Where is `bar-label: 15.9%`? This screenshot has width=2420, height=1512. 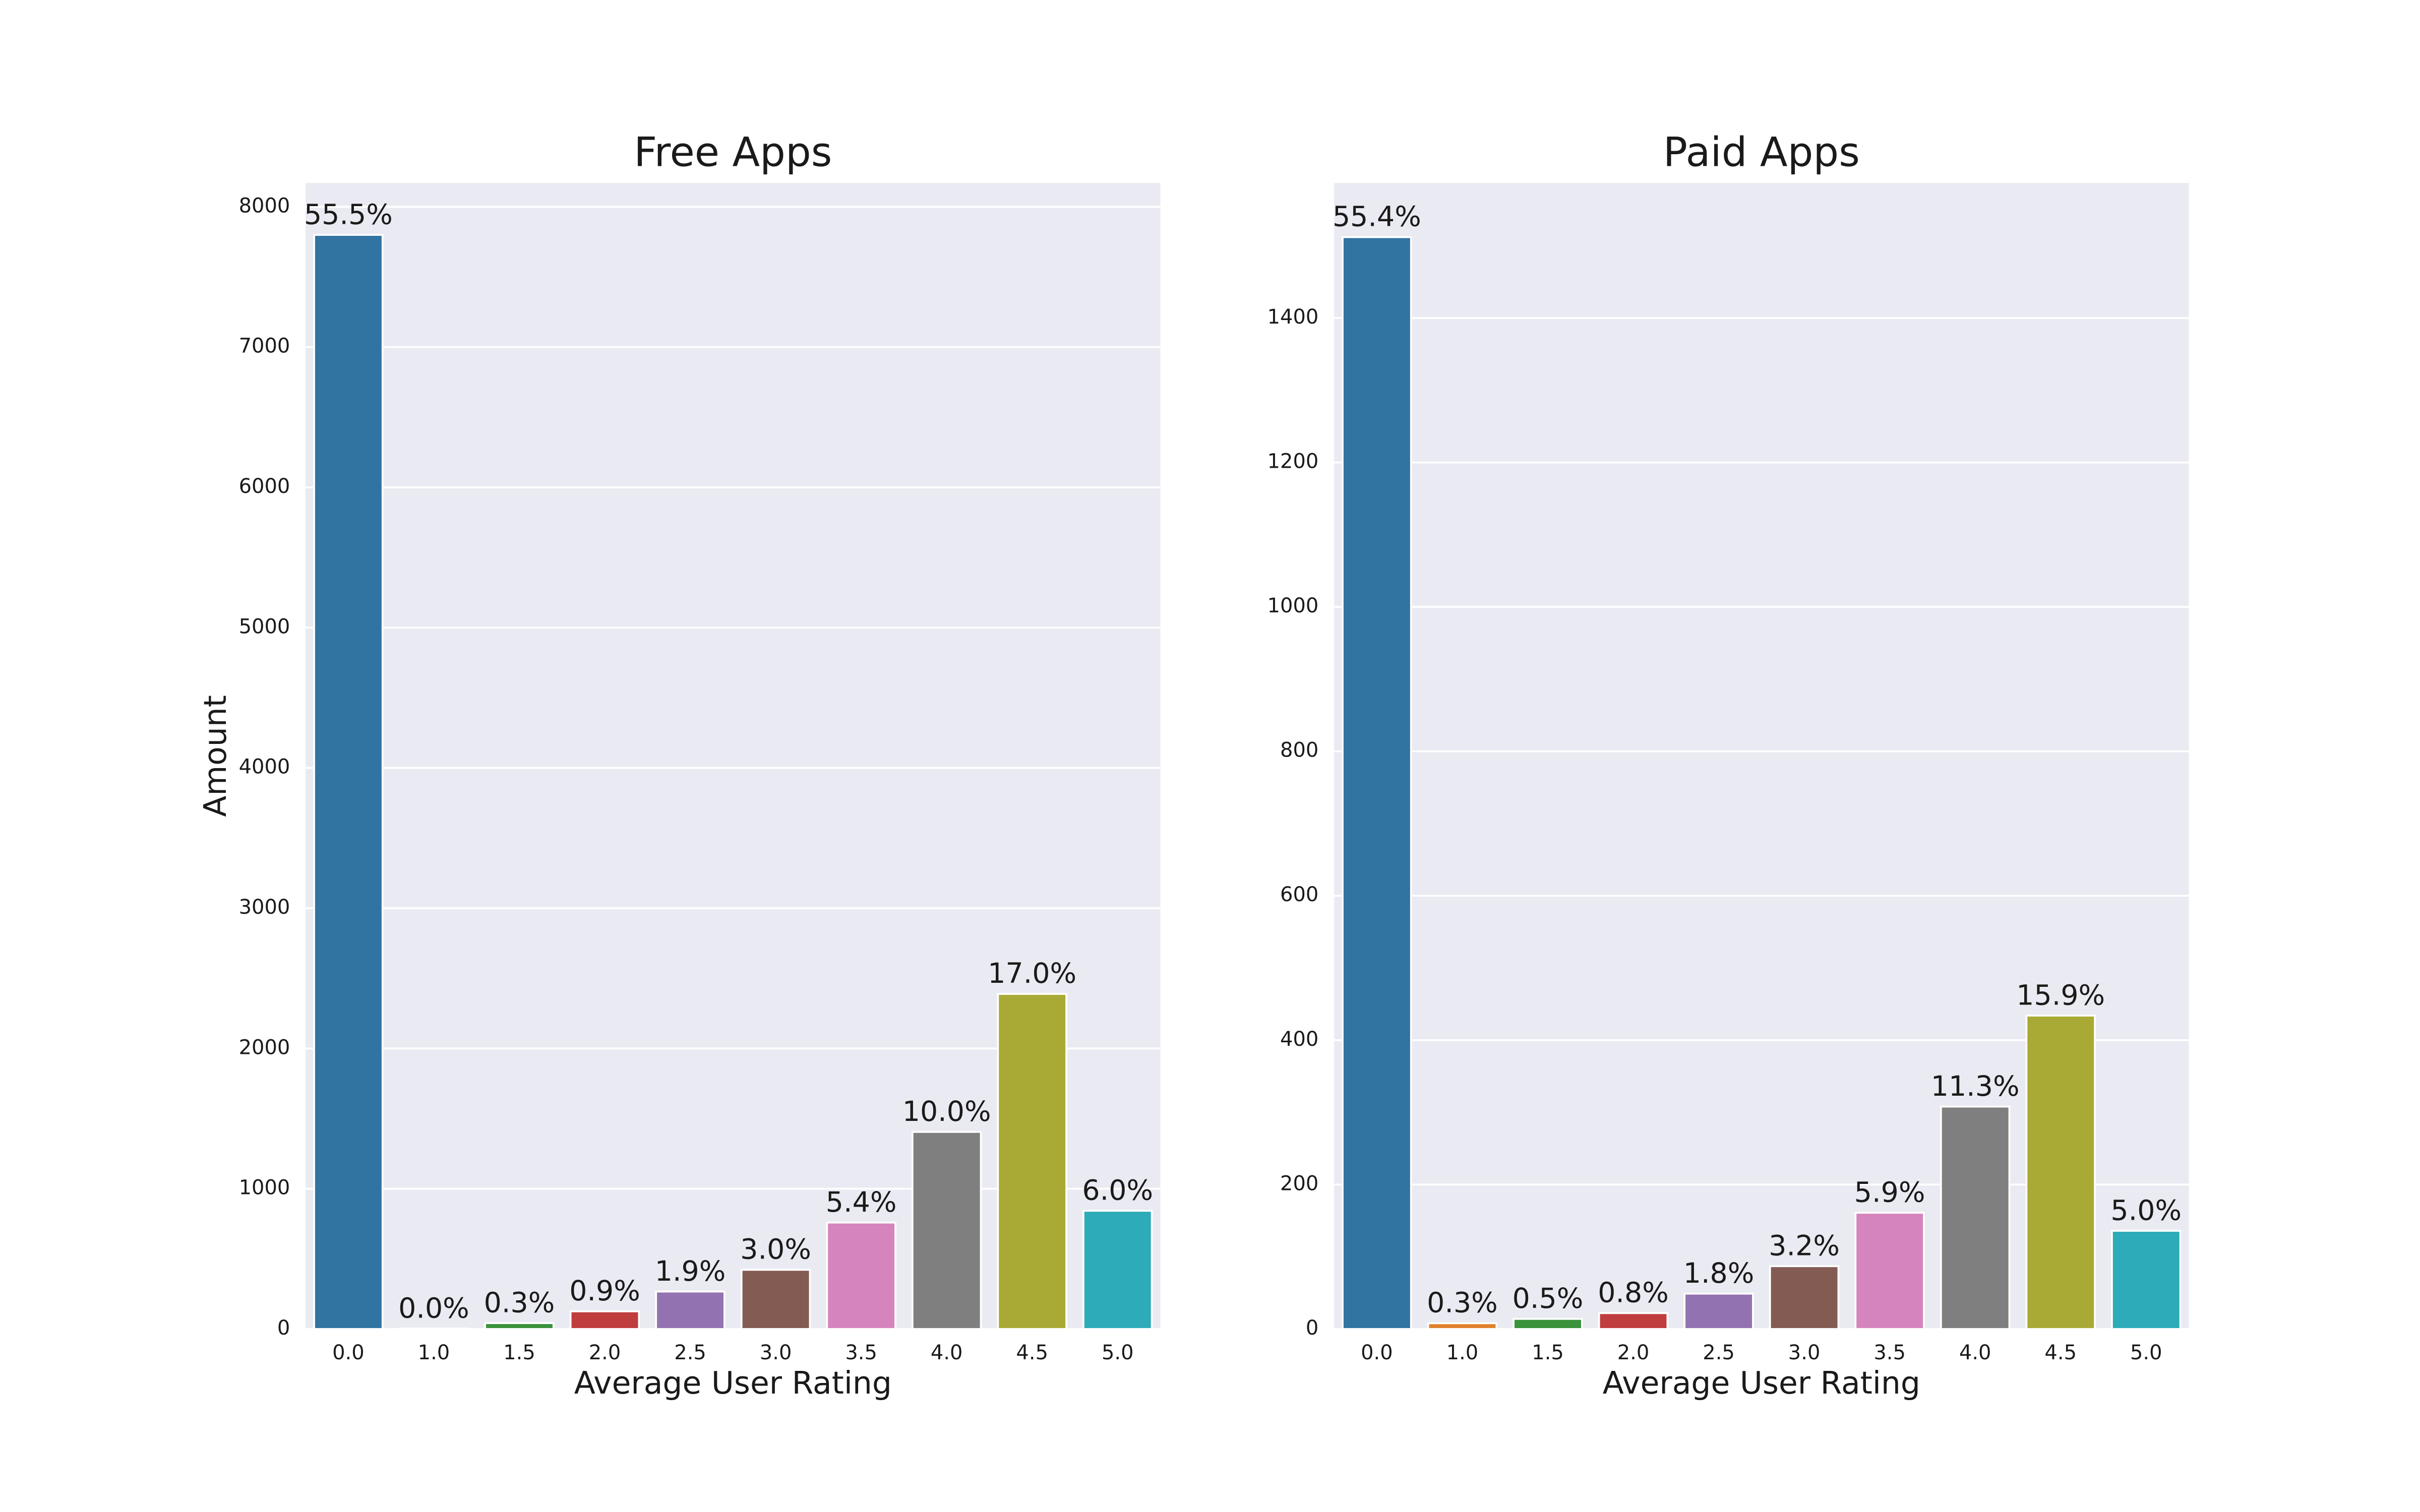
bar-label: 15.9% is located at coordinates (2060, 995).